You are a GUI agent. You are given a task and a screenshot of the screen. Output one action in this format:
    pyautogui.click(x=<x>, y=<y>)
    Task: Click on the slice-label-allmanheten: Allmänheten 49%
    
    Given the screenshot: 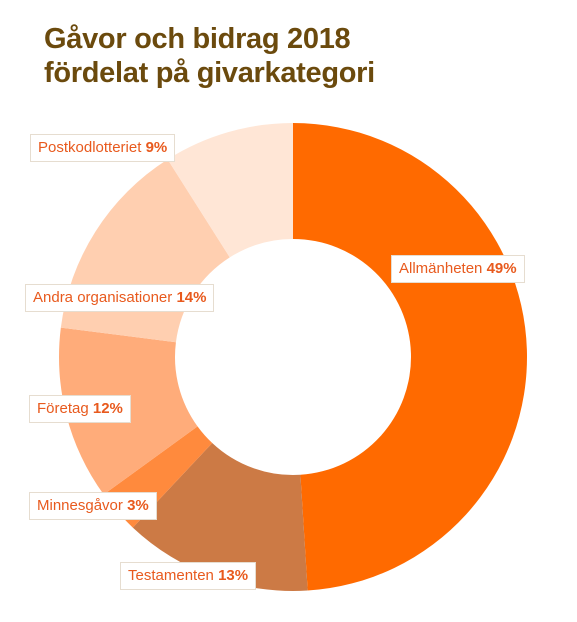 What is the action you would take?
    pyautogui.click(x=458, y=269)
    